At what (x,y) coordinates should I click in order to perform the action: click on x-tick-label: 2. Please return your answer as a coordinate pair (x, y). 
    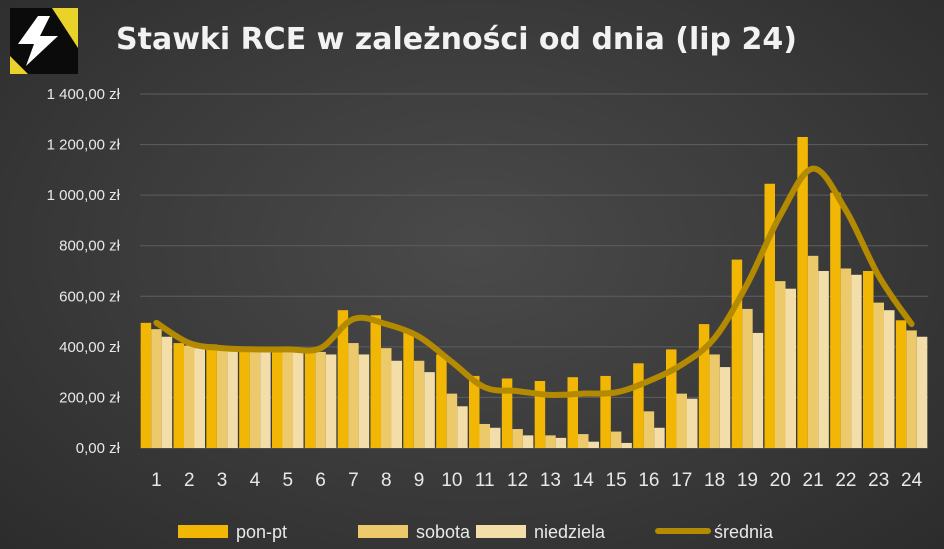
    Looking at the image, I should click on (189, 480).